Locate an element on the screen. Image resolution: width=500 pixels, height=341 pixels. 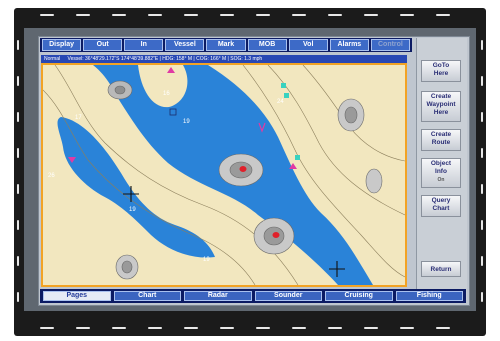
query-chart-button: Query Chart is located at coordinates (441, 206).